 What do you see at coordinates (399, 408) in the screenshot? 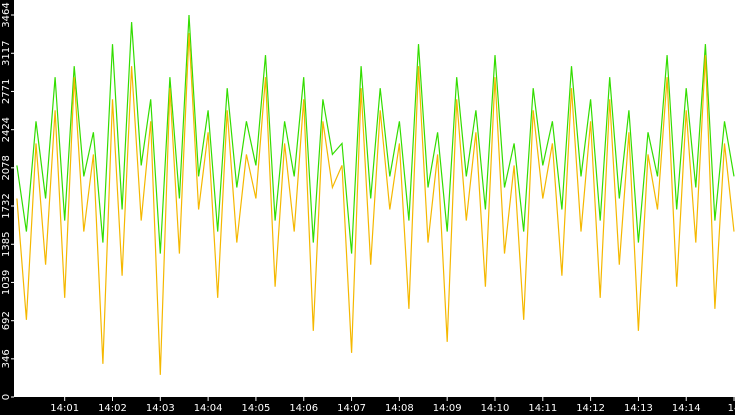
I see `x-tick-label: 14:08` at bounding box center [399, 408].